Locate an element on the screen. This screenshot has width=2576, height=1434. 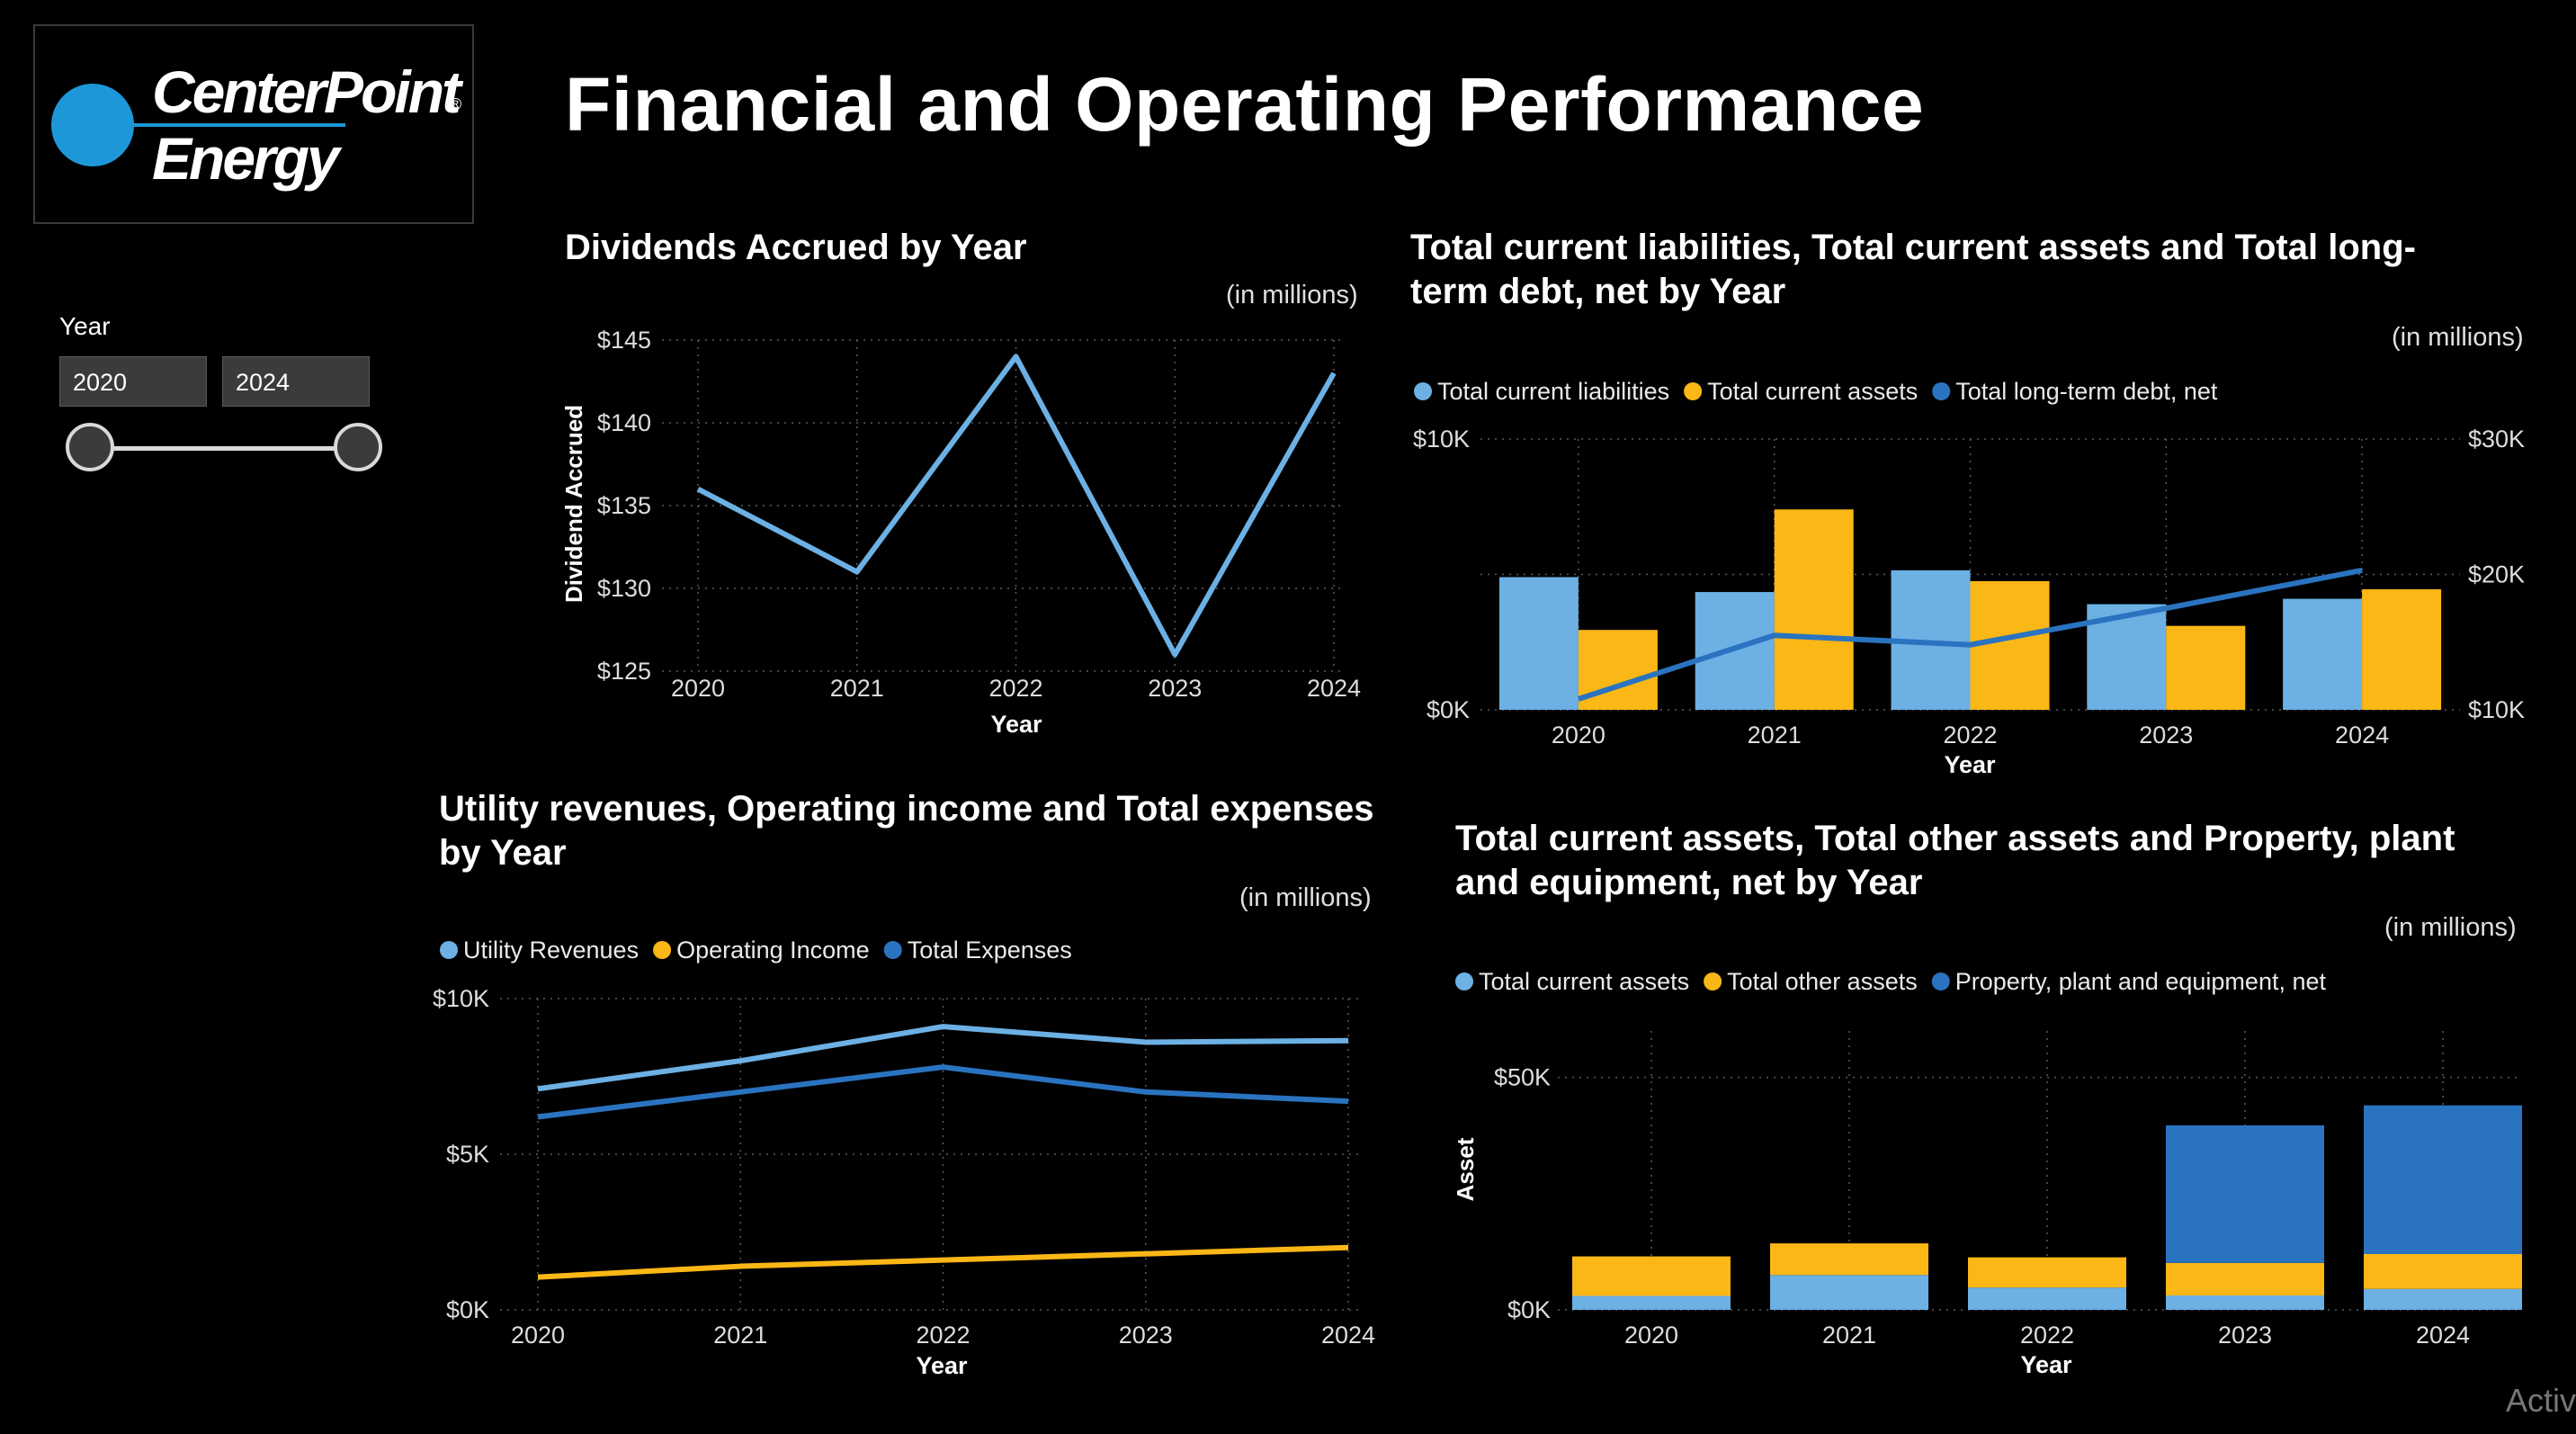
year-slider-end-handle is located at coordinates (358, 447).